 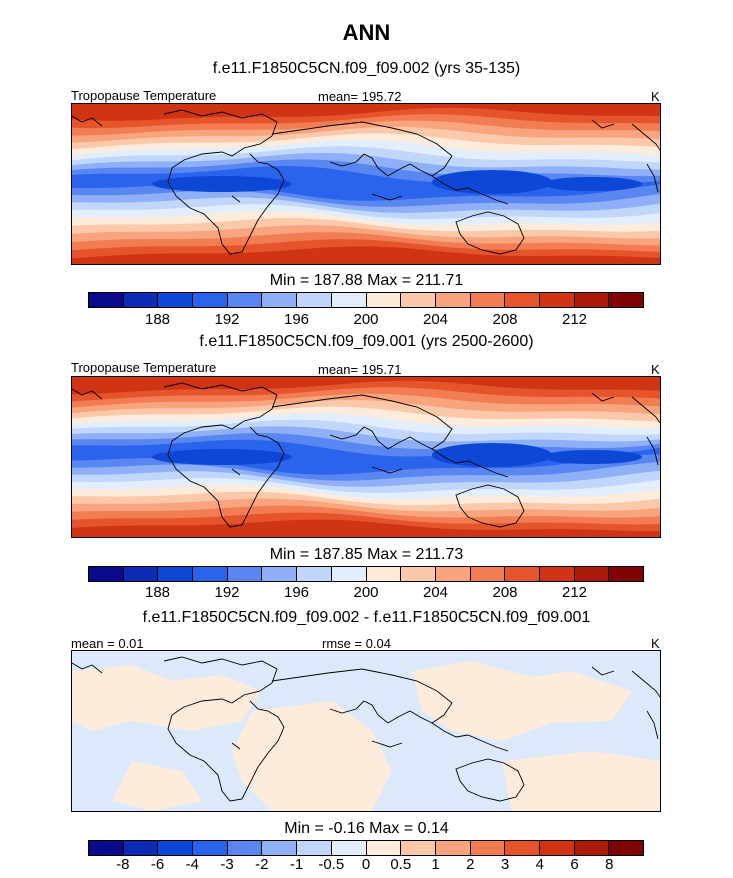 I want to click on colorbar-tick-label: -6, so click(x=157, y=864).